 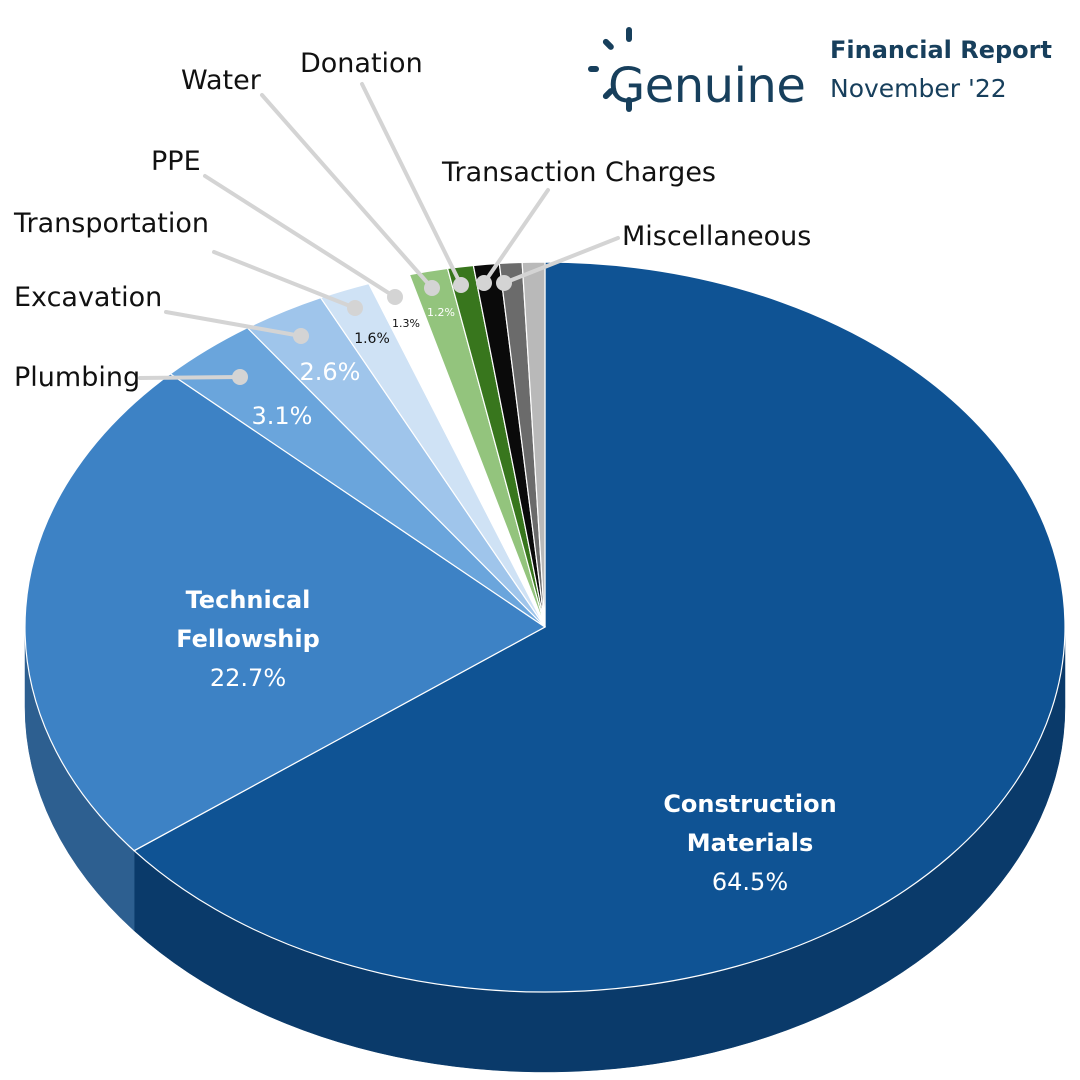 What do you see at coordinates (941, 50) in the screenshot?
I see `report-title: Financial Report` at bounding box center [941, 50].